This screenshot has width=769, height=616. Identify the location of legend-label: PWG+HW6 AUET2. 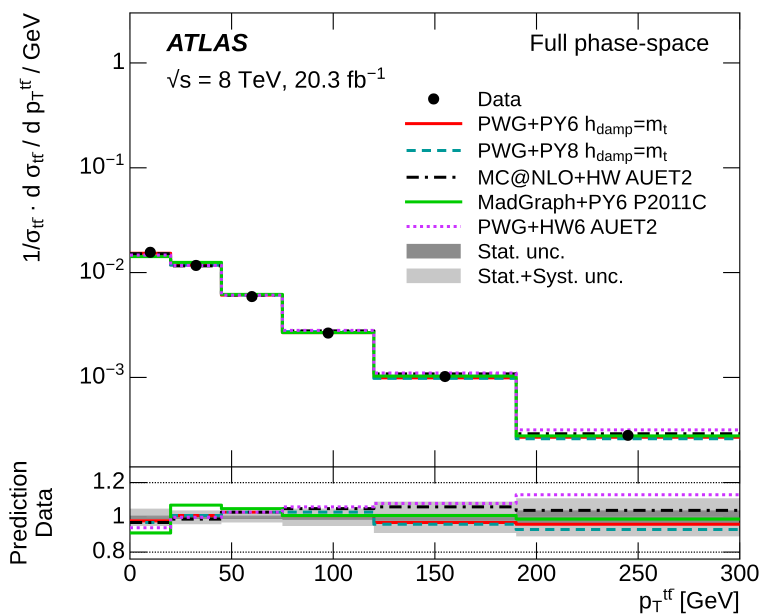
(567, 226).